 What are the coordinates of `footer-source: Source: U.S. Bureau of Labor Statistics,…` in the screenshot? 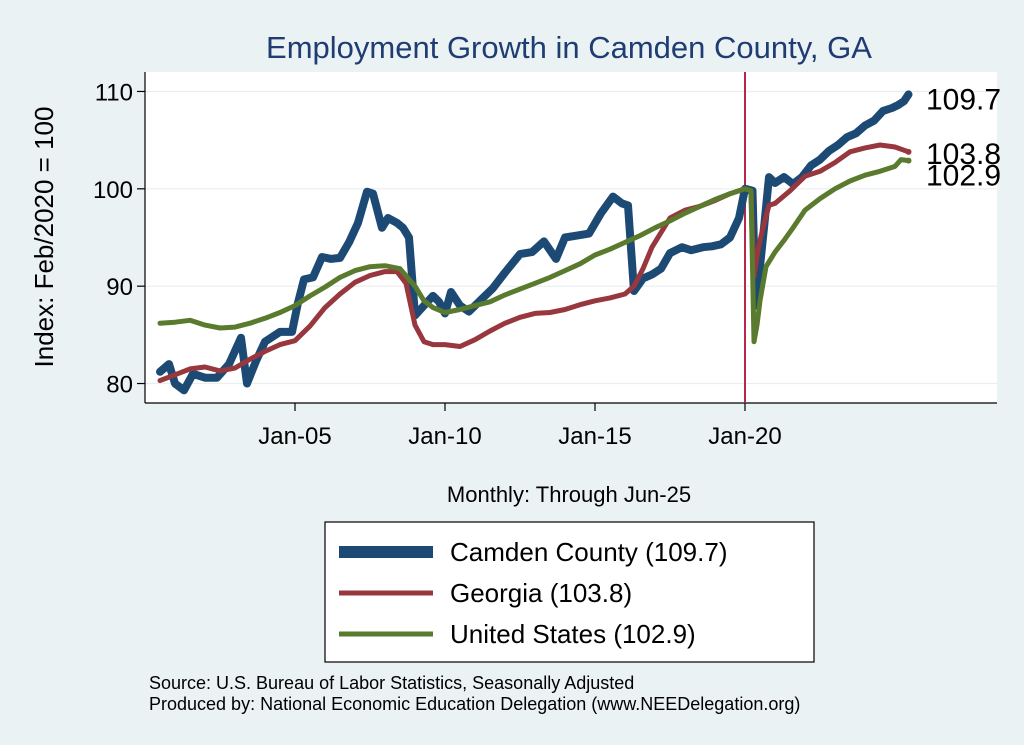 It's located at (392, 683).